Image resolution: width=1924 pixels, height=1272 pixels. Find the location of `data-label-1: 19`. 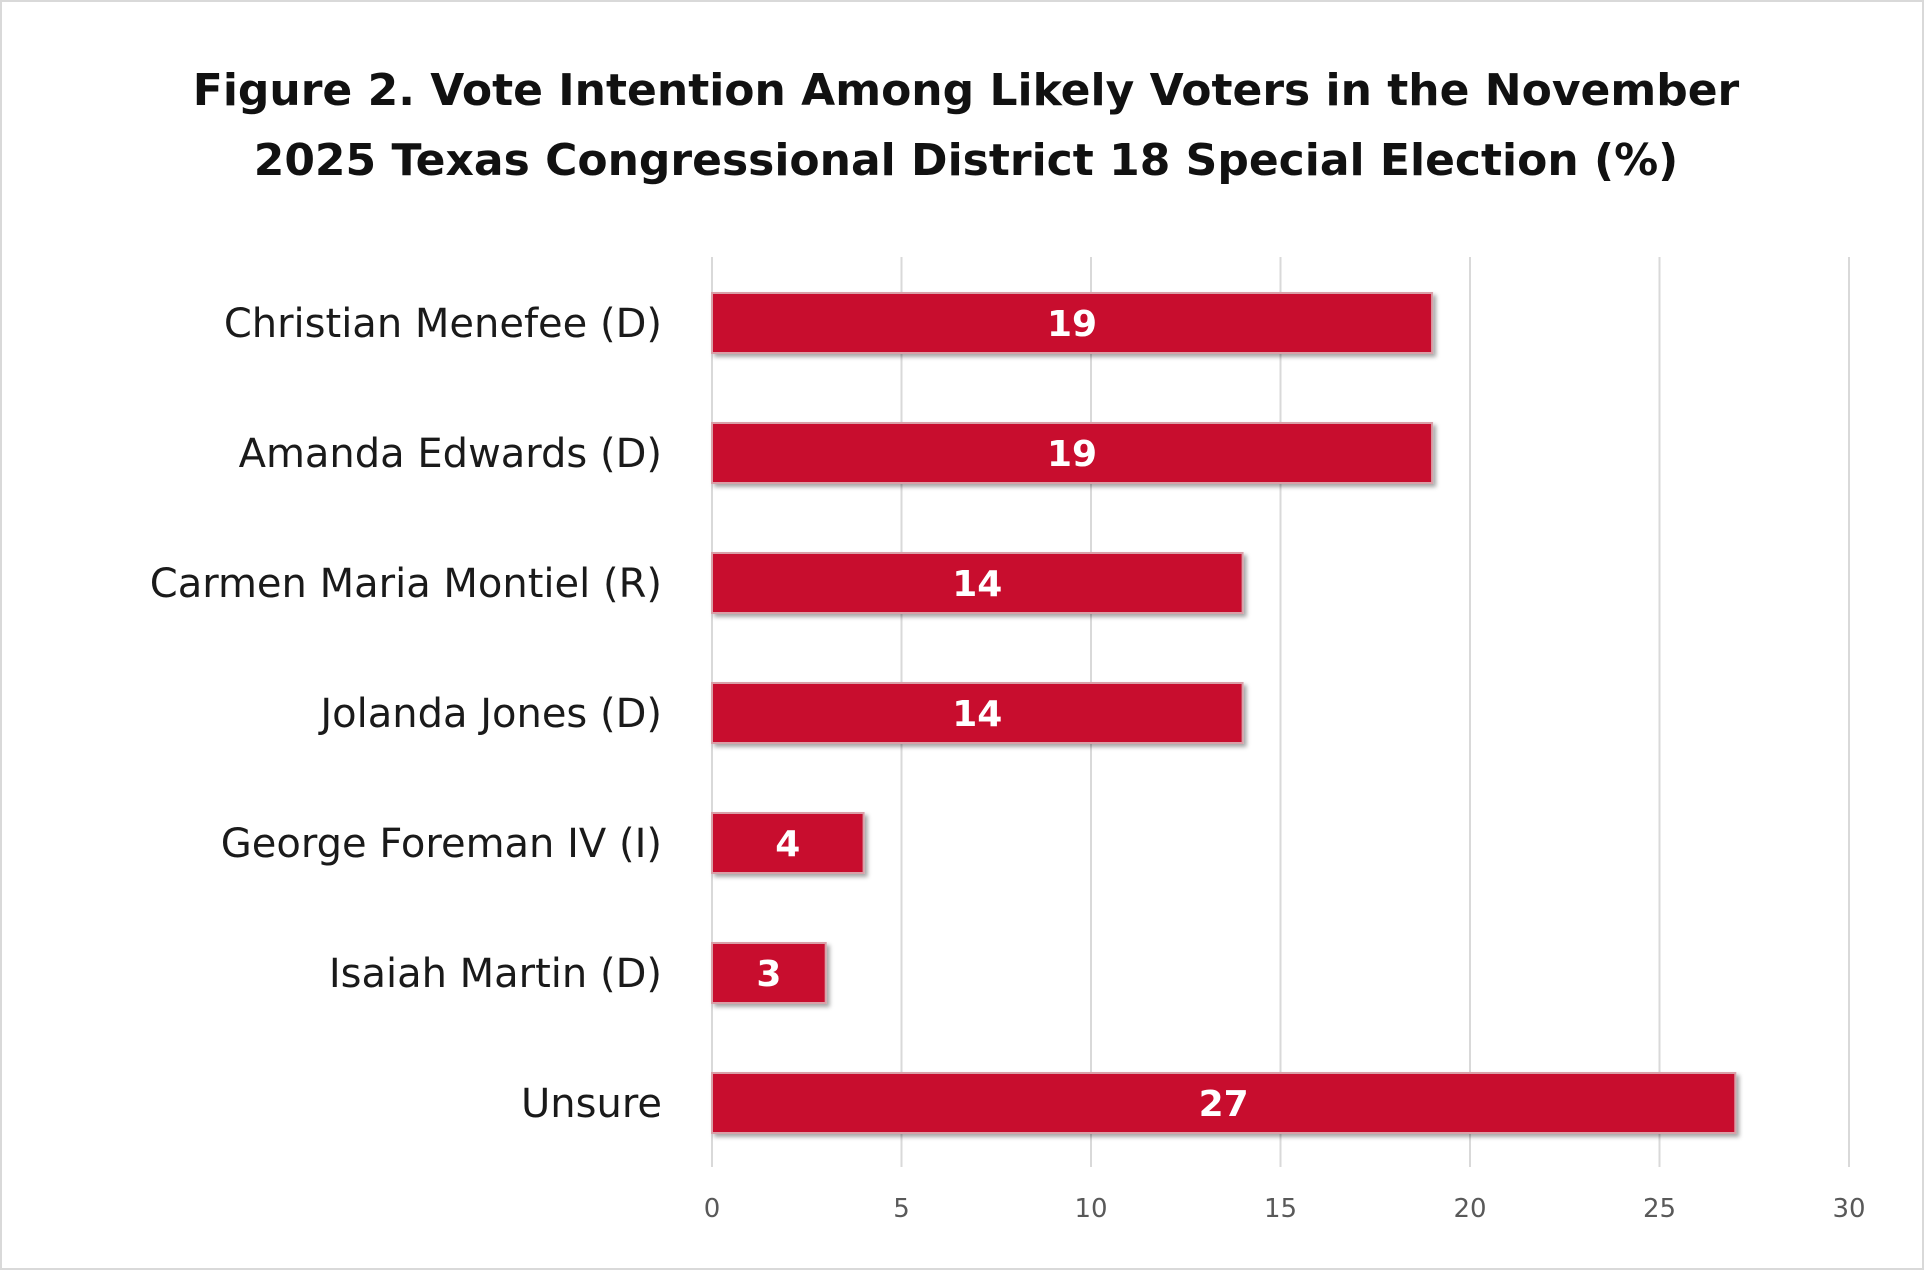

data-label-1: 19 is located at coordinates (1072, 454).